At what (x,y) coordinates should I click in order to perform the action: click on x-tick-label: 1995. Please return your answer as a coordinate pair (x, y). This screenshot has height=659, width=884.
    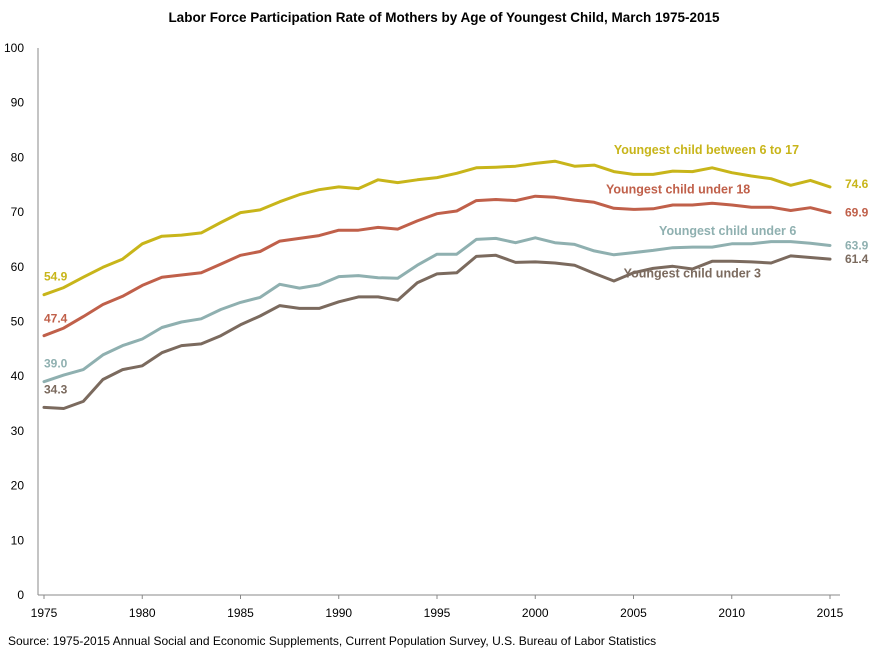
    Looking at the image, I should click on (437, 613).